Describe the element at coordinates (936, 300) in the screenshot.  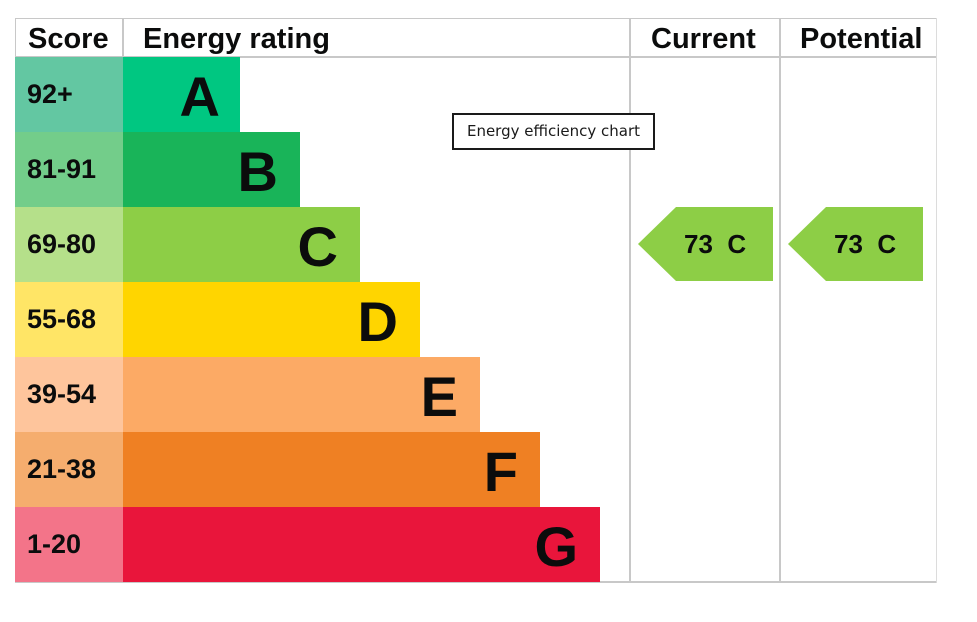
I see `right-border` at that location.